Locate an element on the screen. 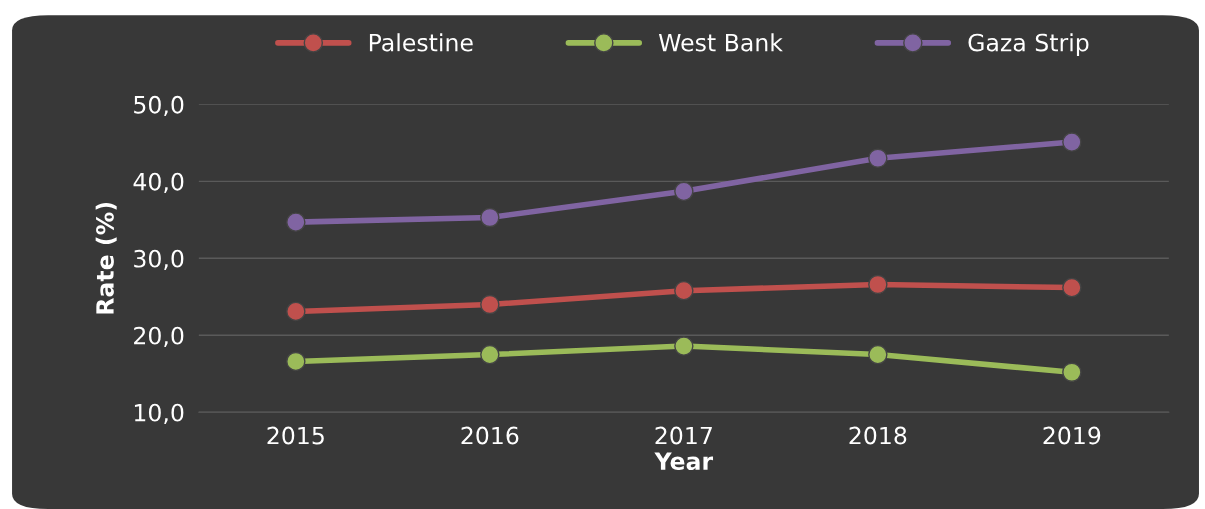 The width and height of the screenshot is (1205, 509). y-tick-label: 10,0 is located at coordinates (159, 414).